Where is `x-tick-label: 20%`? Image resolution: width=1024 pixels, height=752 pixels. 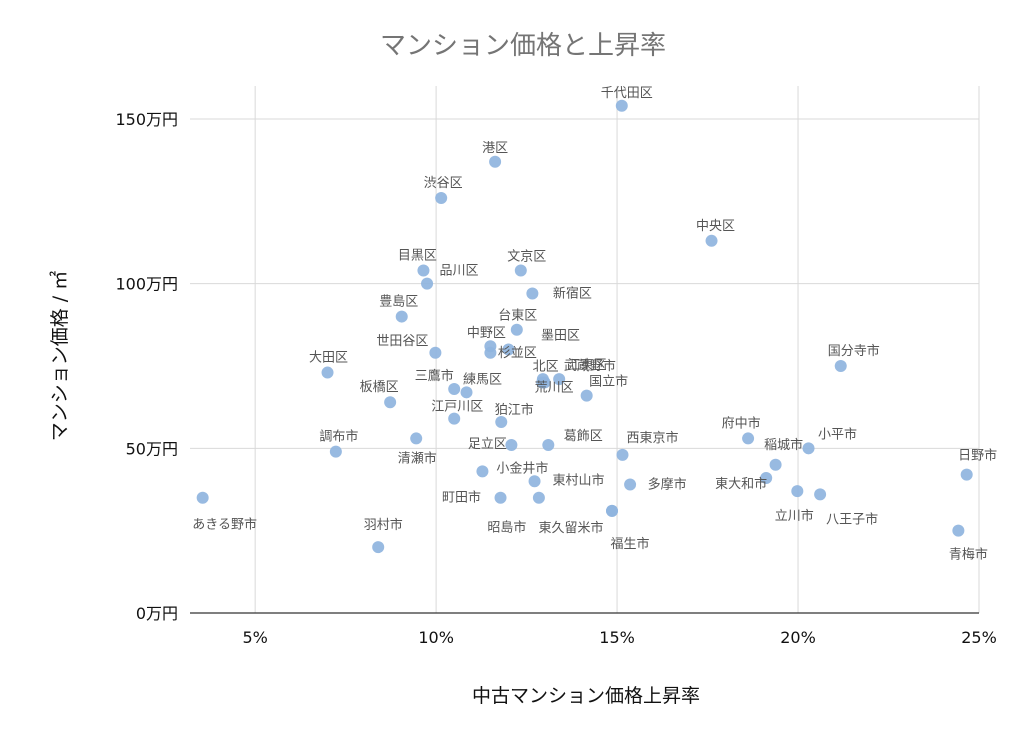
x-tick-label: 20% is located at coordinates (798, 637).